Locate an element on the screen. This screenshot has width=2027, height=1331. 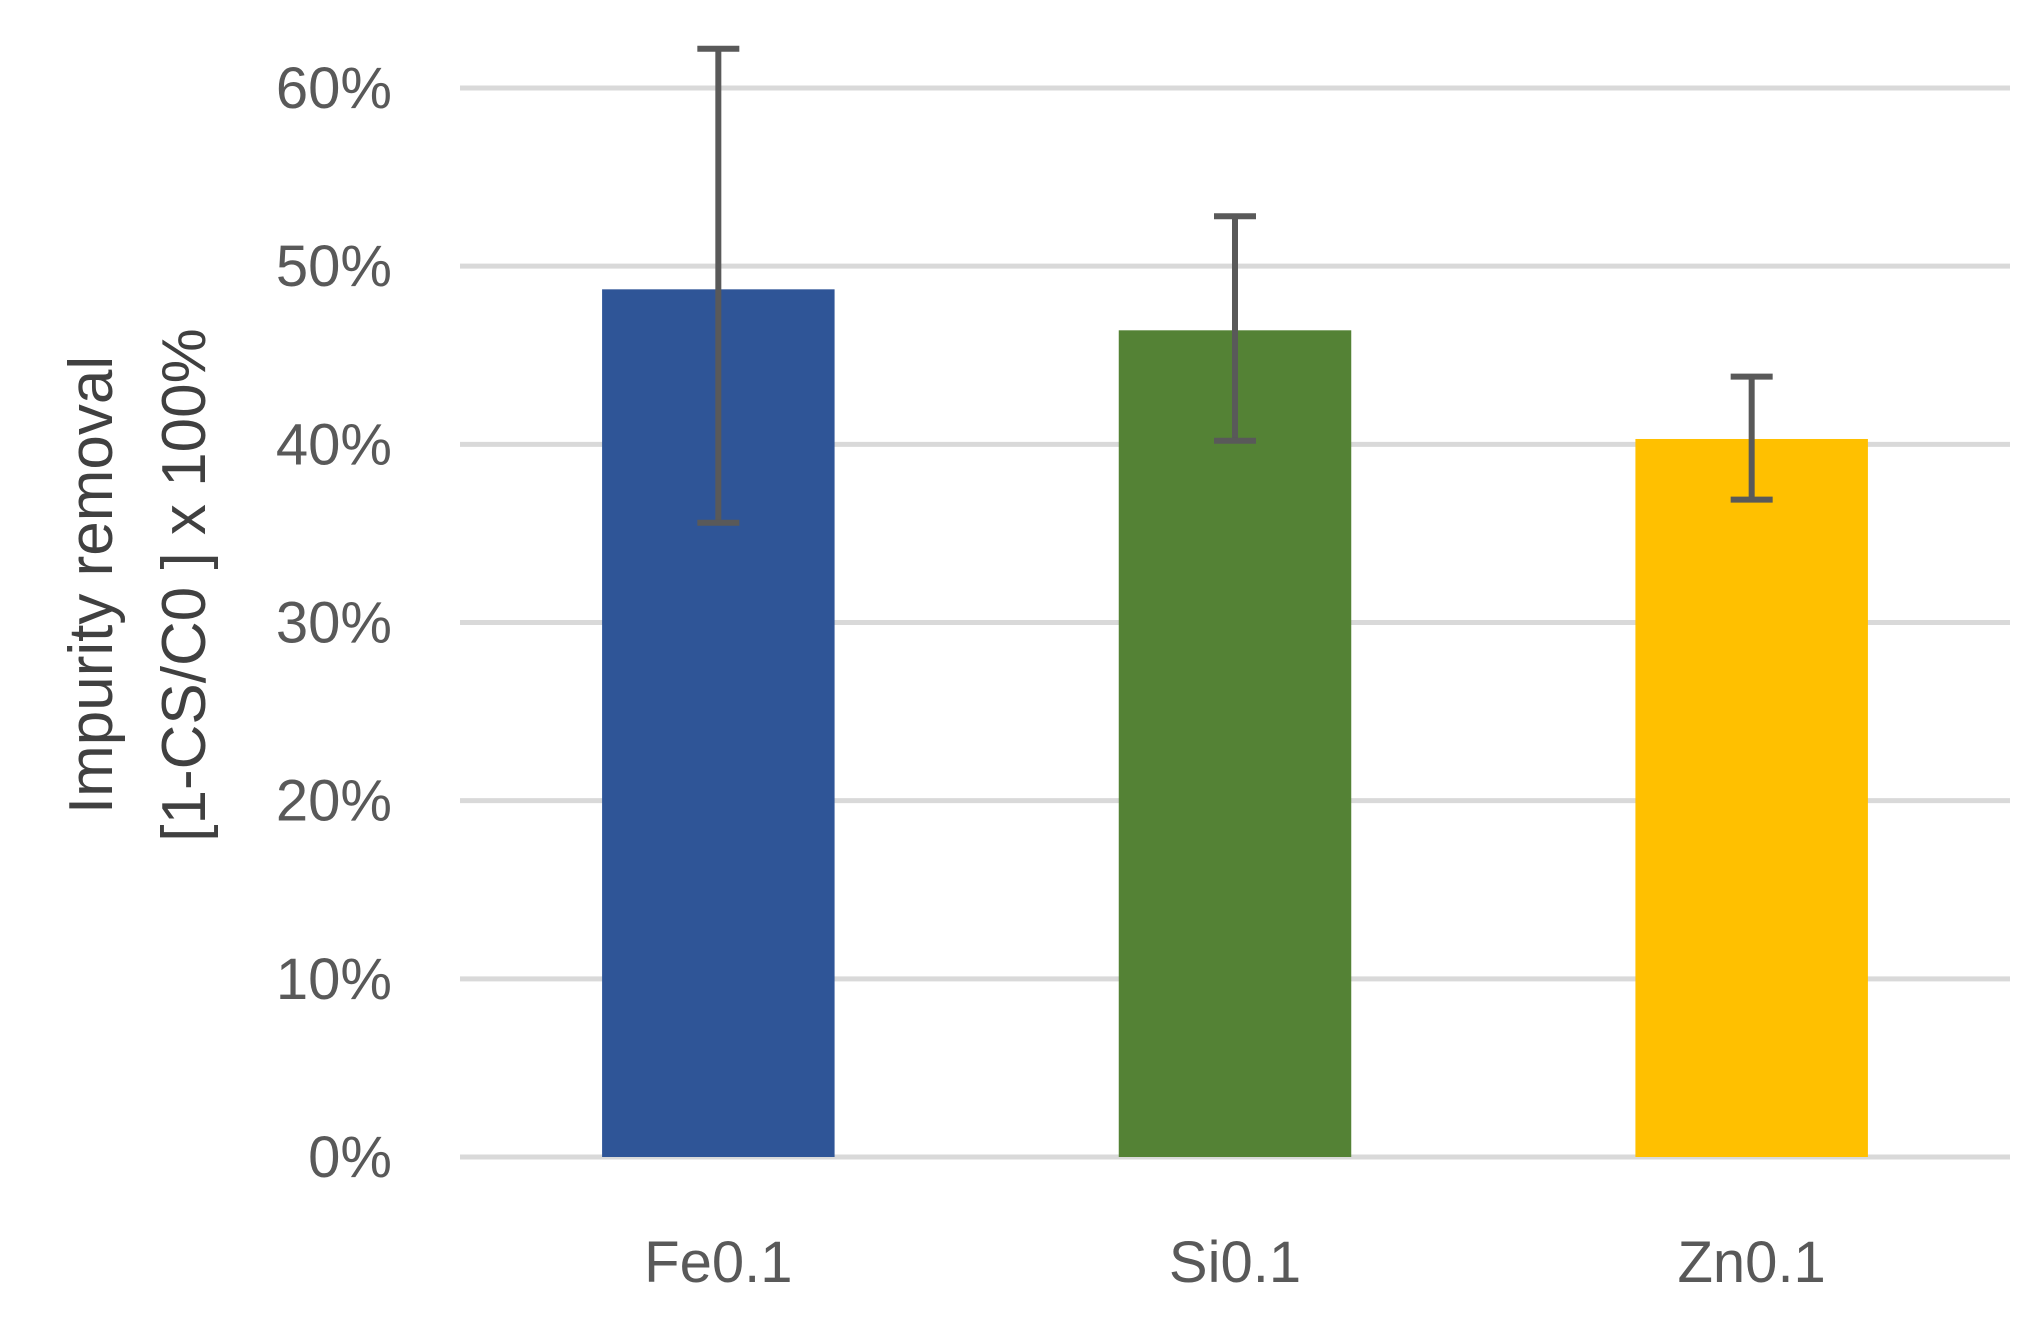
y-tick-label: 10% is located at coordinates (334, 979).